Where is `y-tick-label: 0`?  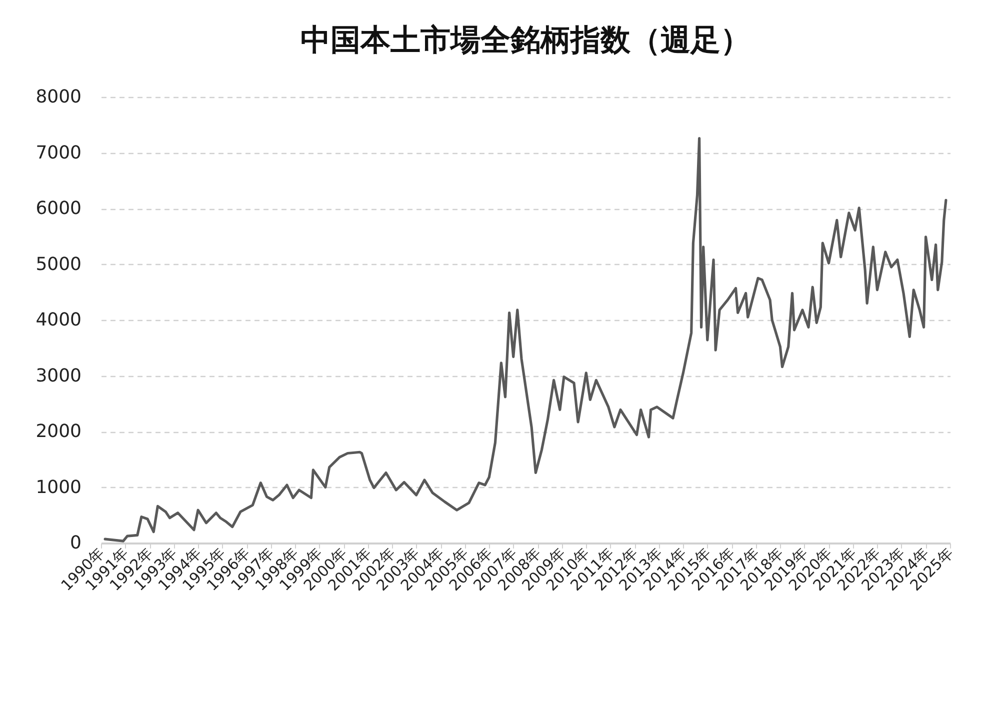
y-tick-label: 0 is located at coordinates (76, 543).